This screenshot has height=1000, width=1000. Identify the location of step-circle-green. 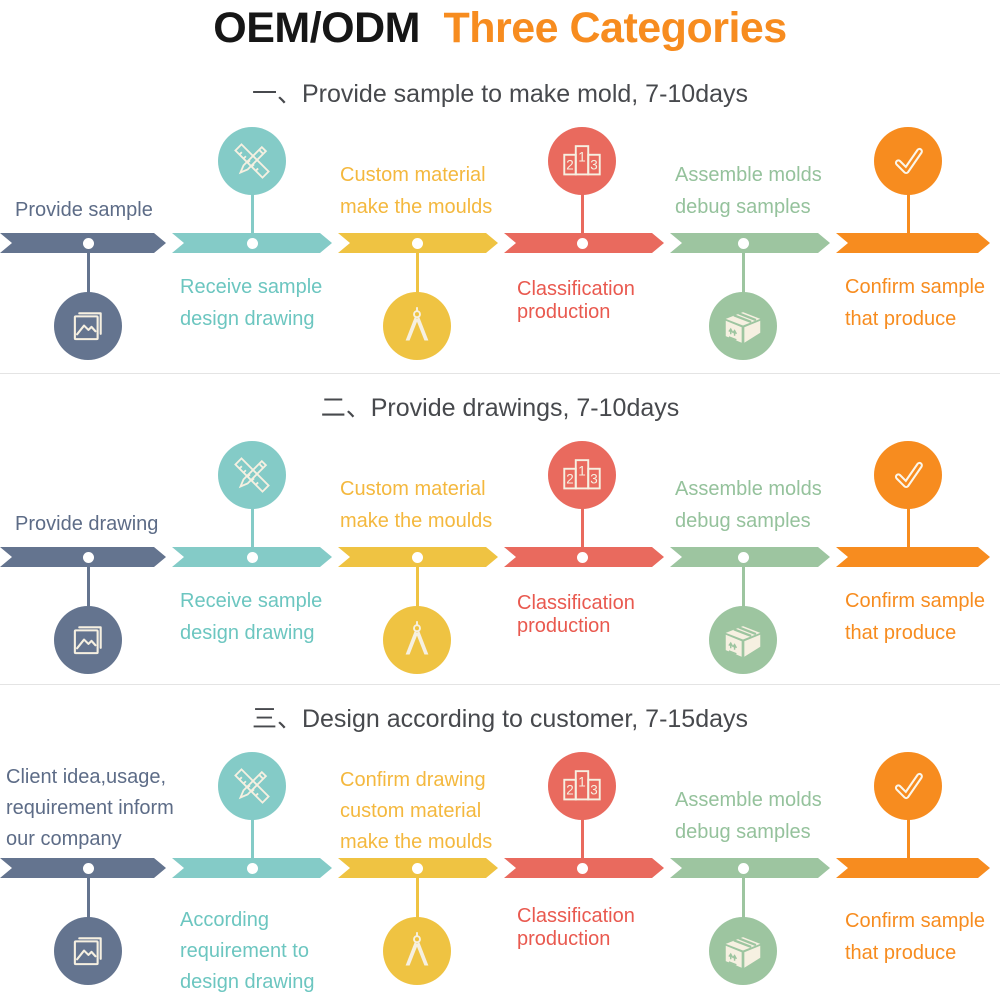
(743, 640).